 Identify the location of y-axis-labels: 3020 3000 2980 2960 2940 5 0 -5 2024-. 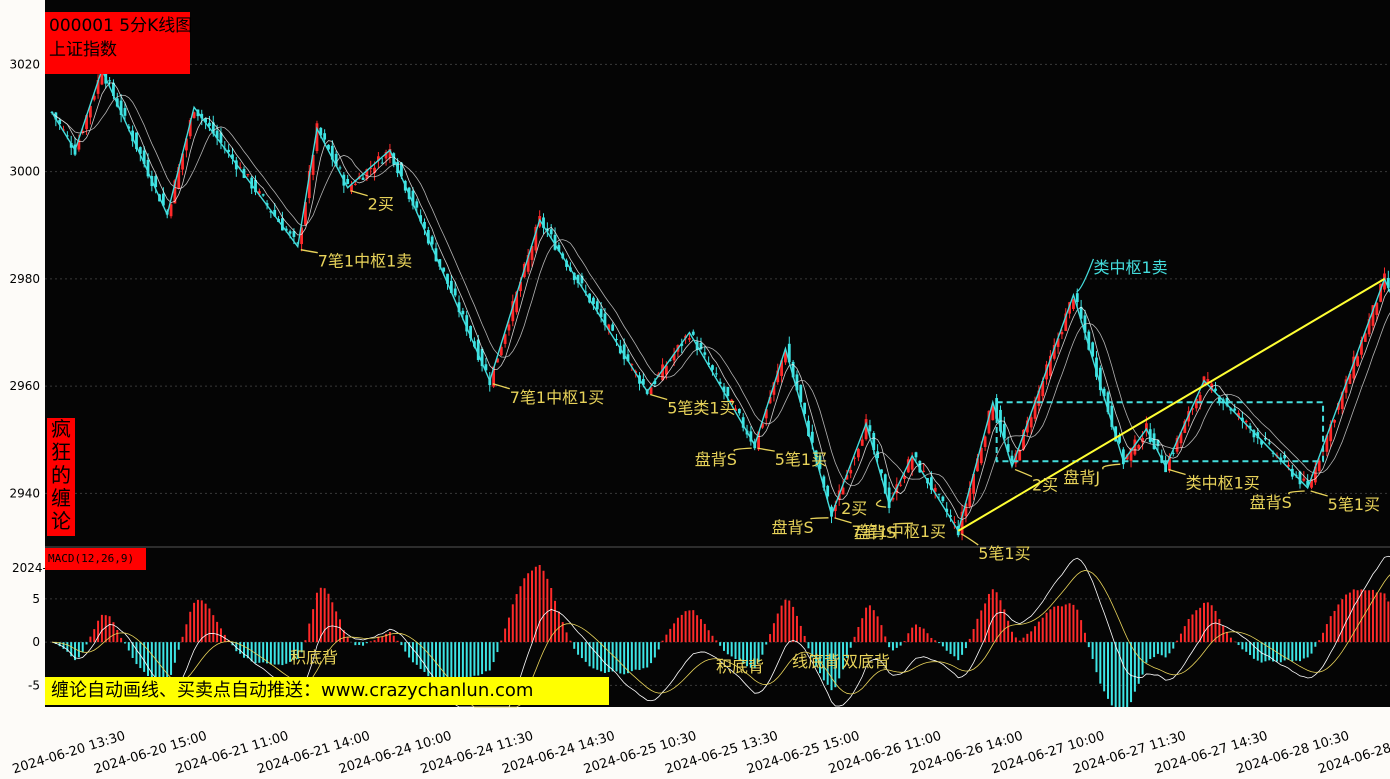
(27, 374).